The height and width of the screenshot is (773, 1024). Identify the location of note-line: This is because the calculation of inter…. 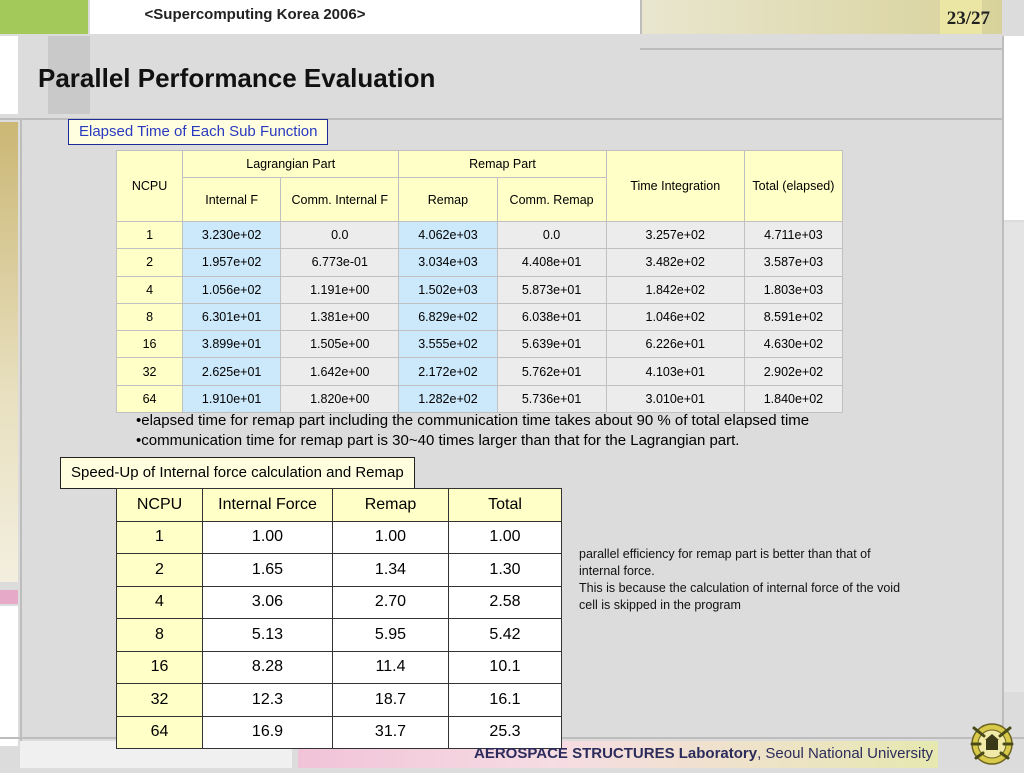
(740, 596).